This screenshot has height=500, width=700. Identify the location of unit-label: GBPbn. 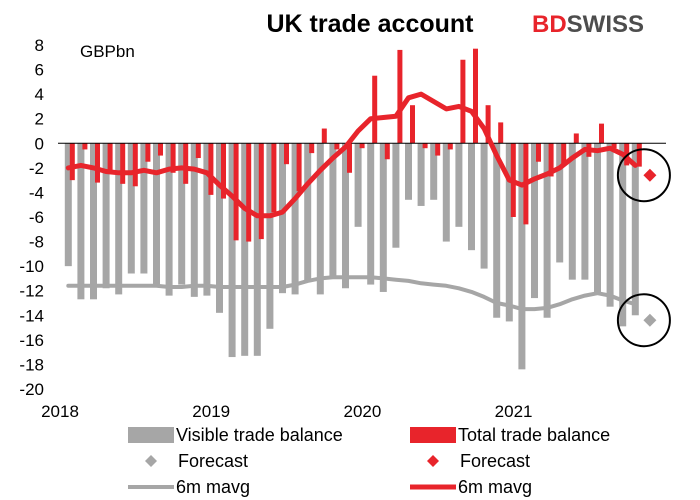
(107, 51).